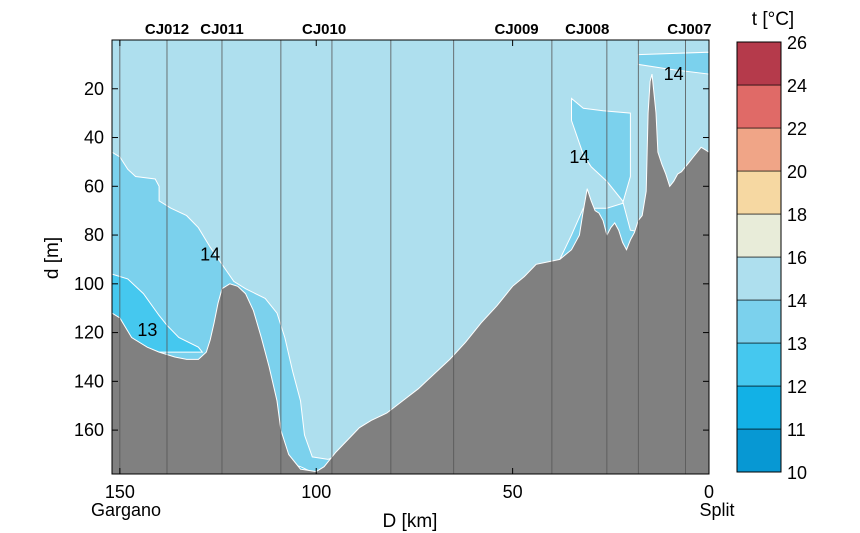  I want to click on colorbar-label-18: 18, so click(797, 215).